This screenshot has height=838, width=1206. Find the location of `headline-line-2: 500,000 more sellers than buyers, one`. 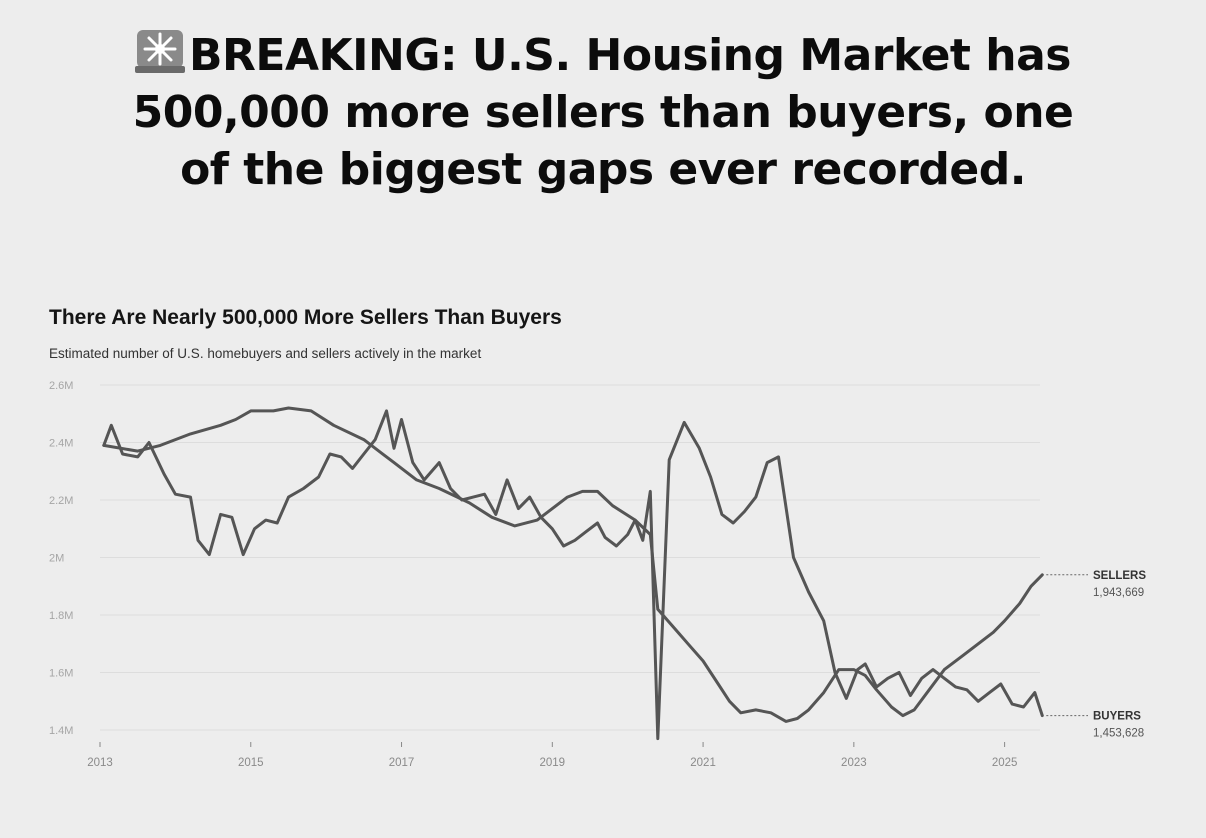

headline-line-2: 500,000 more sellers than buyers, one is located at coordinates (603, 112).